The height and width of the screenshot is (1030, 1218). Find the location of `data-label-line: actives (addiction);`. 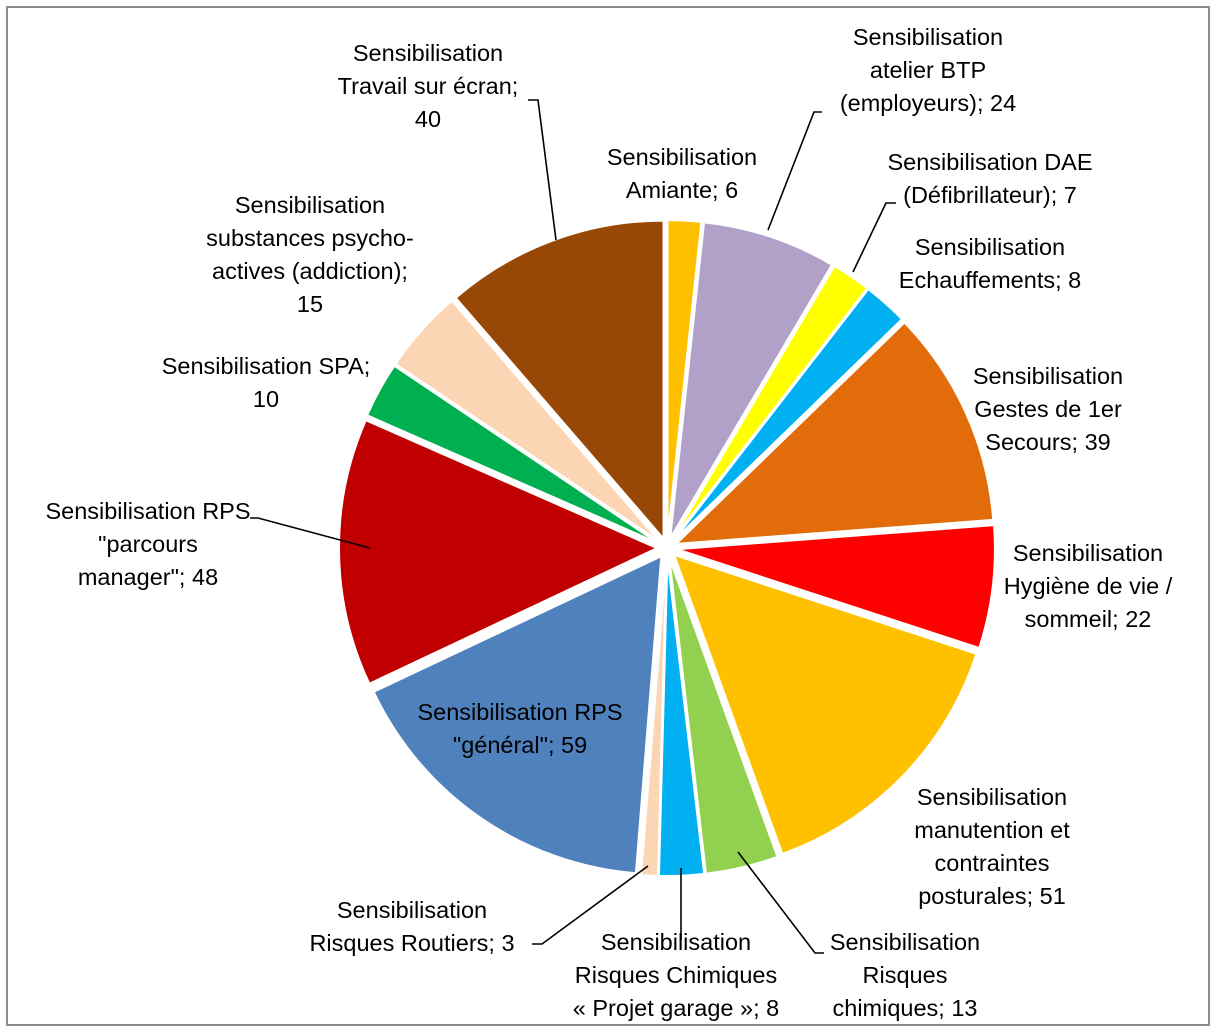

data-label-line: actives (addiction); is located at coordinates (310, 271).